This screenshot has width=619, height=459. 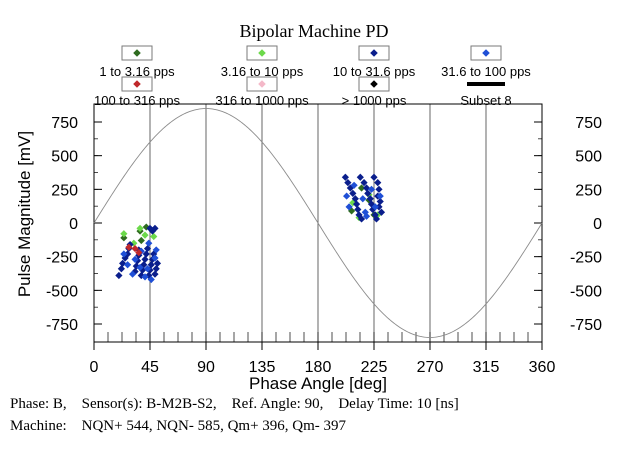 I want to click on legend-label: 10 to 31.6 pps, so click(x=374, y=71).